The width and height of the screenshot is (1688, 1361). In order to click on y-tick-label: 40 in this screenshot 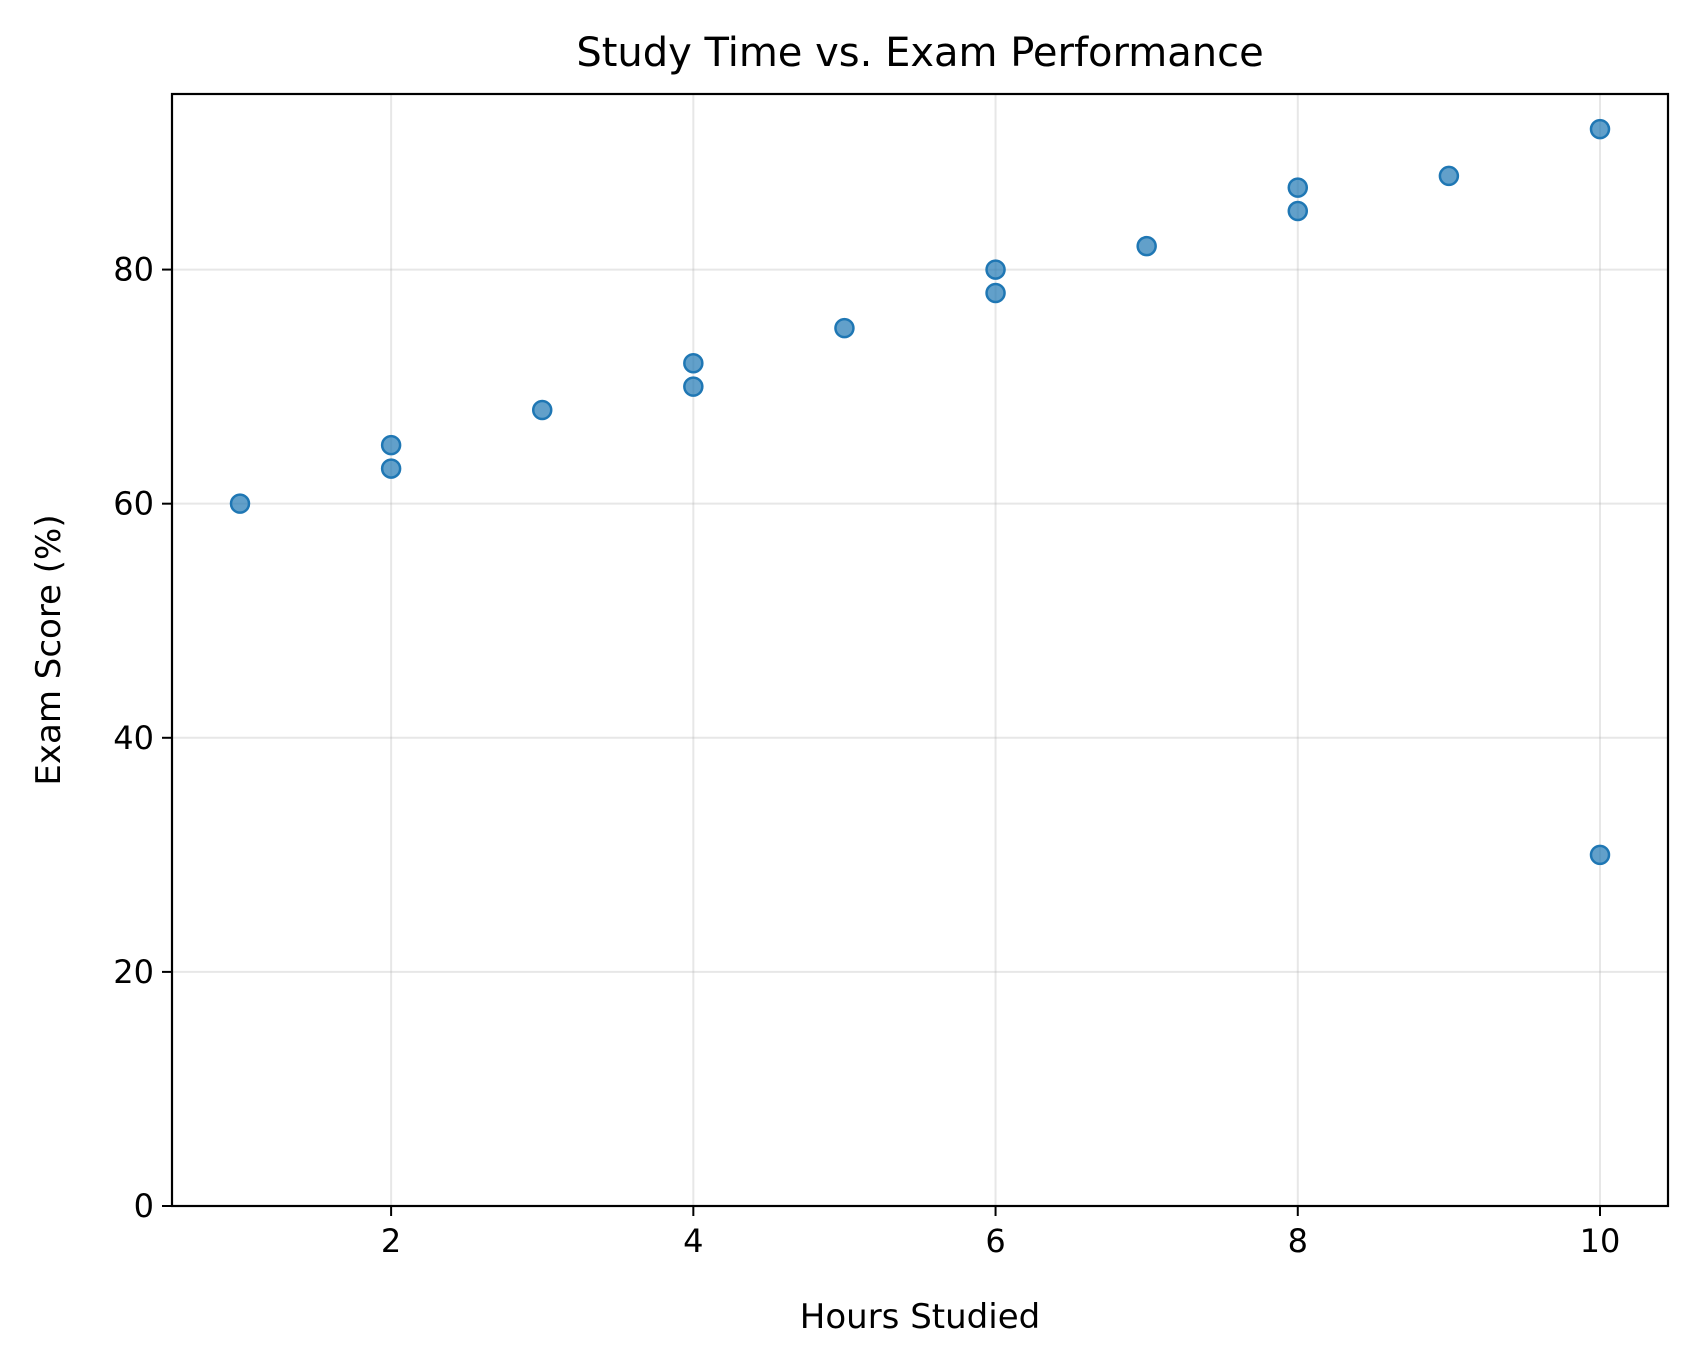, I will do `click(133, 738)`.